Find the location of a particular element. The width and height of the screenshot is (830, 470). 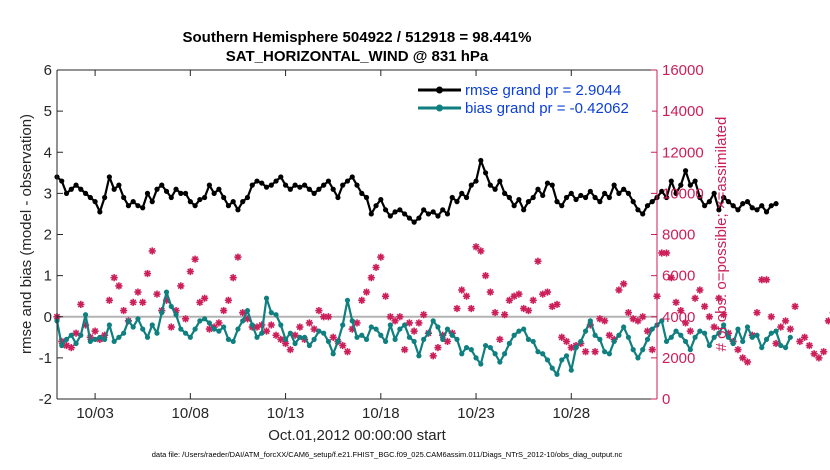

right-tick-label: 2000 is located at coordinates (678, 358).